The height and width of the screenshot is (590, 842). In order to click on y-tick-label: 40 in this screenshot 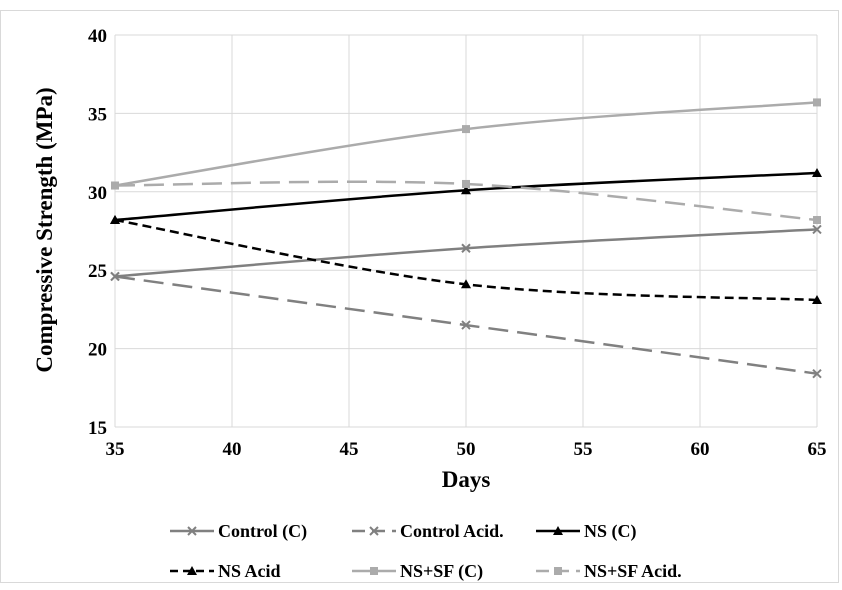, I will do `click(97, 36)`.